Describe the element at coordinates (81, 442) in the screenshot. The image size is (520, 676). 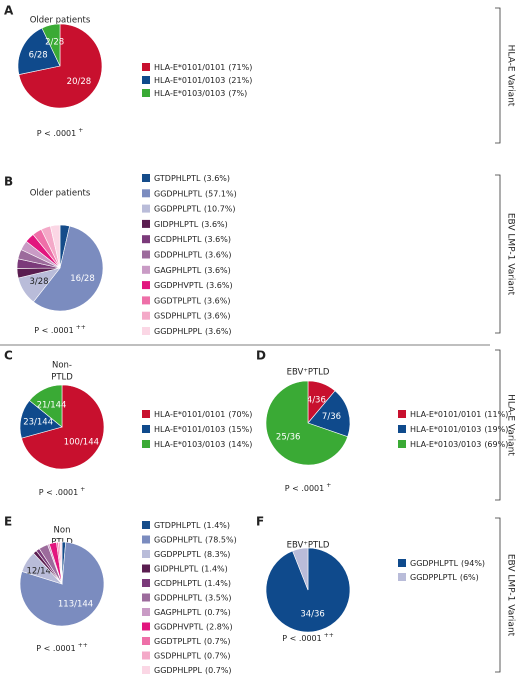
I see `slice-label: 100/144` at that location.